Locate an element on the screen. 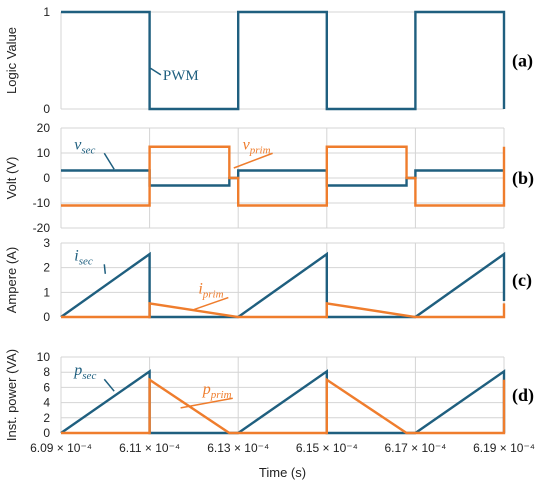 The image size is (550, 501). panel-tag: (c) is located at coordinates (522, 280).